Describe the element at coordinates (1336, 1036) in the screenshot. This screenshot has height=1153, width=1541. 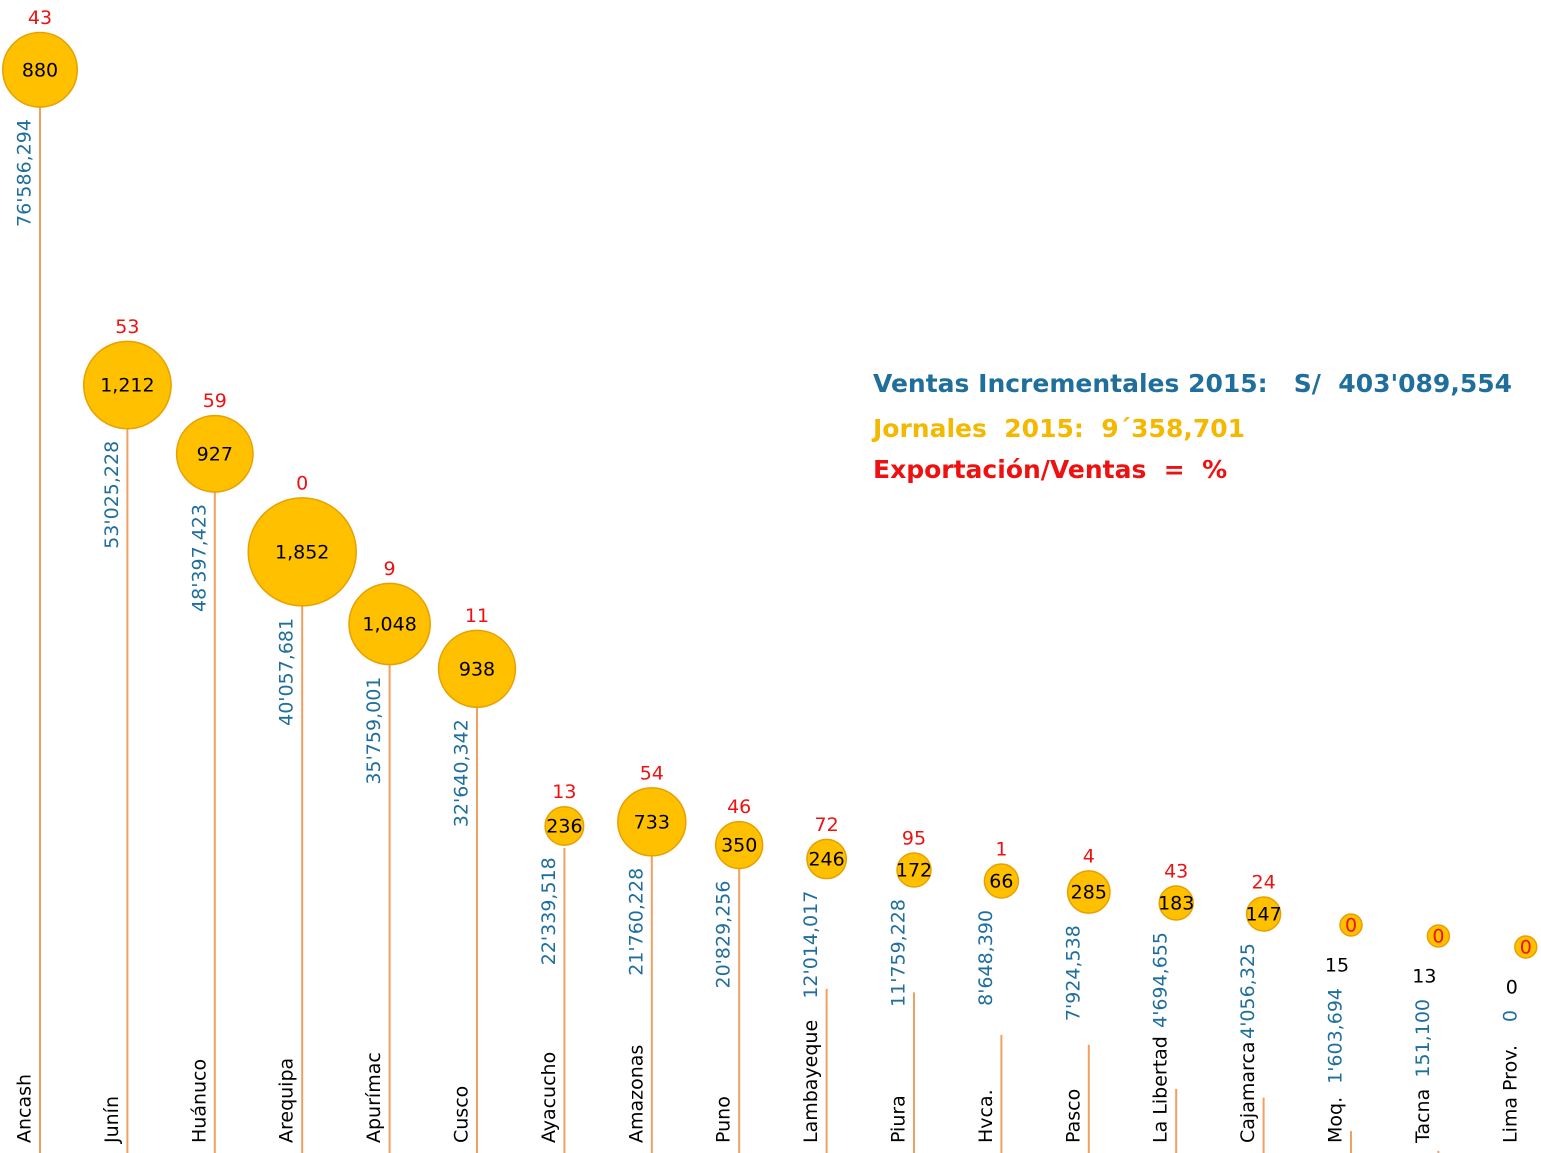
I see `ventas-label: 1'603,694` at that location.